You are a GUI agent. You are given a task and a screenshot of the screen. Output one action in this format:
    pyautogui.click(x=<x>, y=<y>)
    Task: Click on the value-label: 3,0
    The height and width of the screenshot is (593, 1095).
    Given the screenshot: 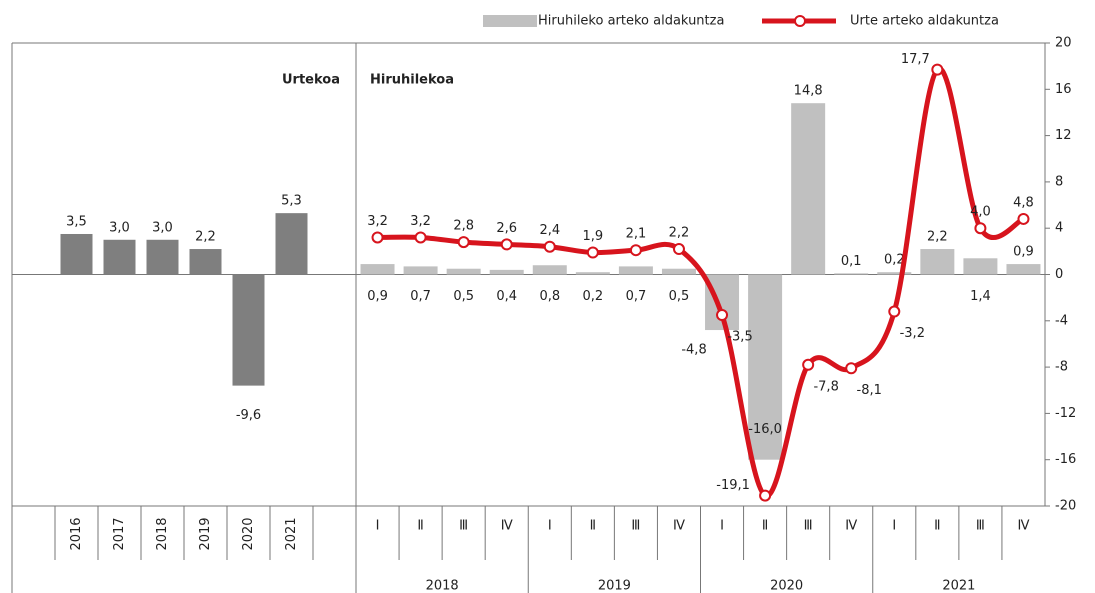 What is the action you would take?
    pyautogui.click(x=119, y=227)
    